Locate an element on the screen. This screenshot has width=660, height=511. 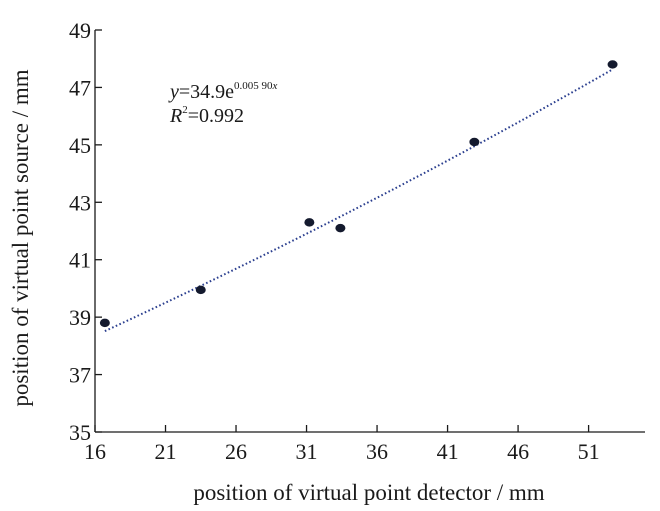
y-axis-ticks: 35 37 39 41 43 45 47 49 is located at coordinates (85, 231).